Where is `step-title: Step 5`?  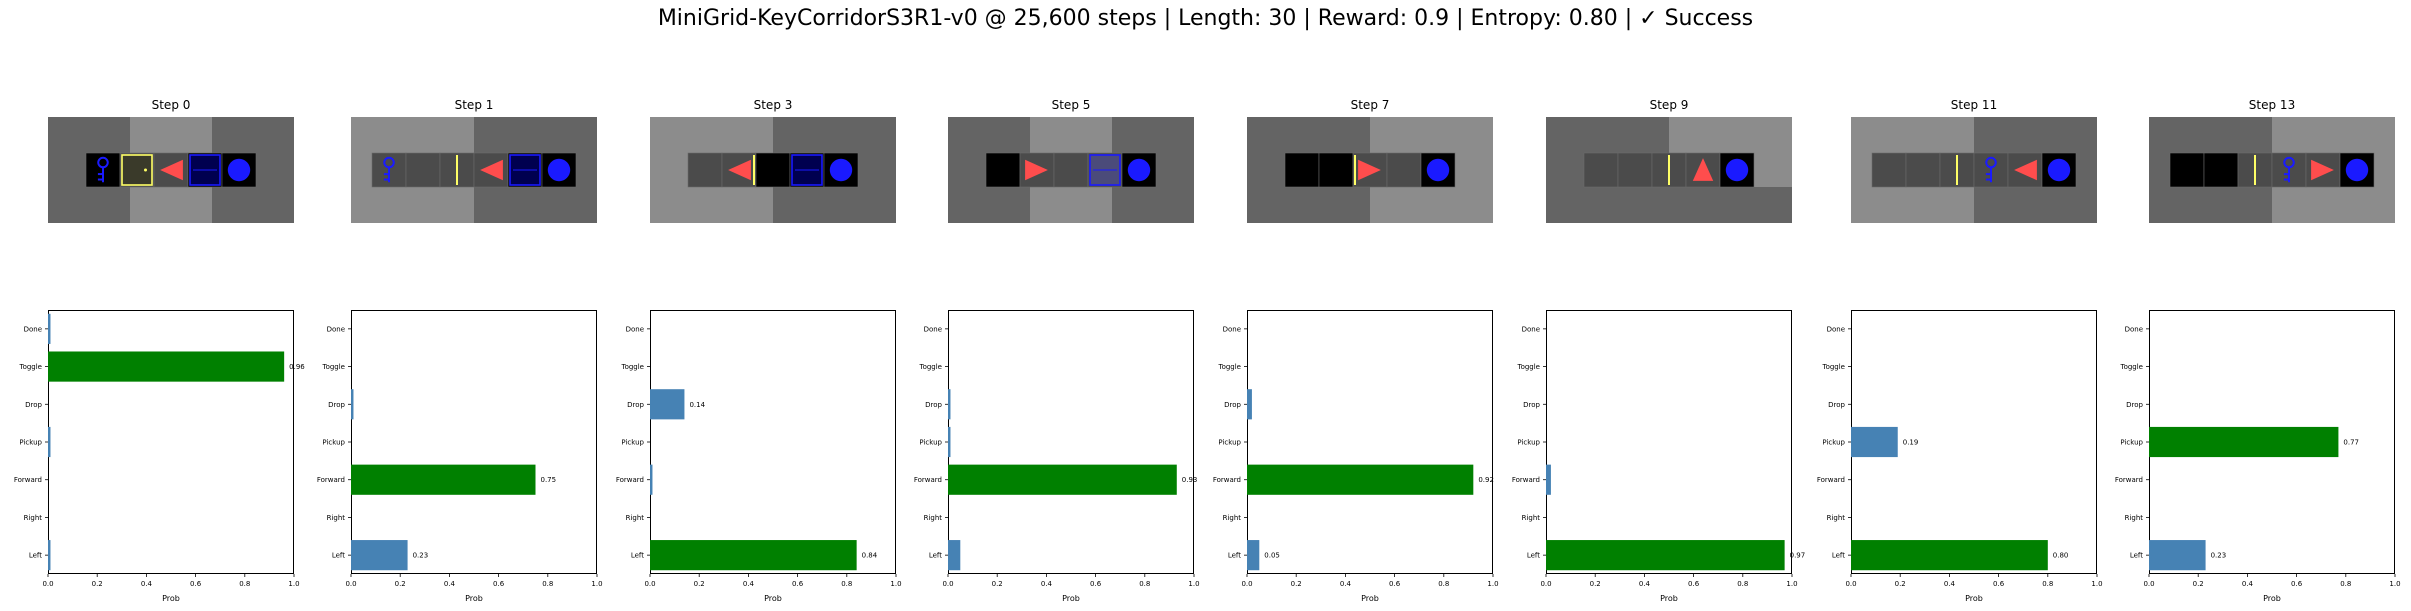
step-title: Step 5 is located at coordinates (1071, 105).